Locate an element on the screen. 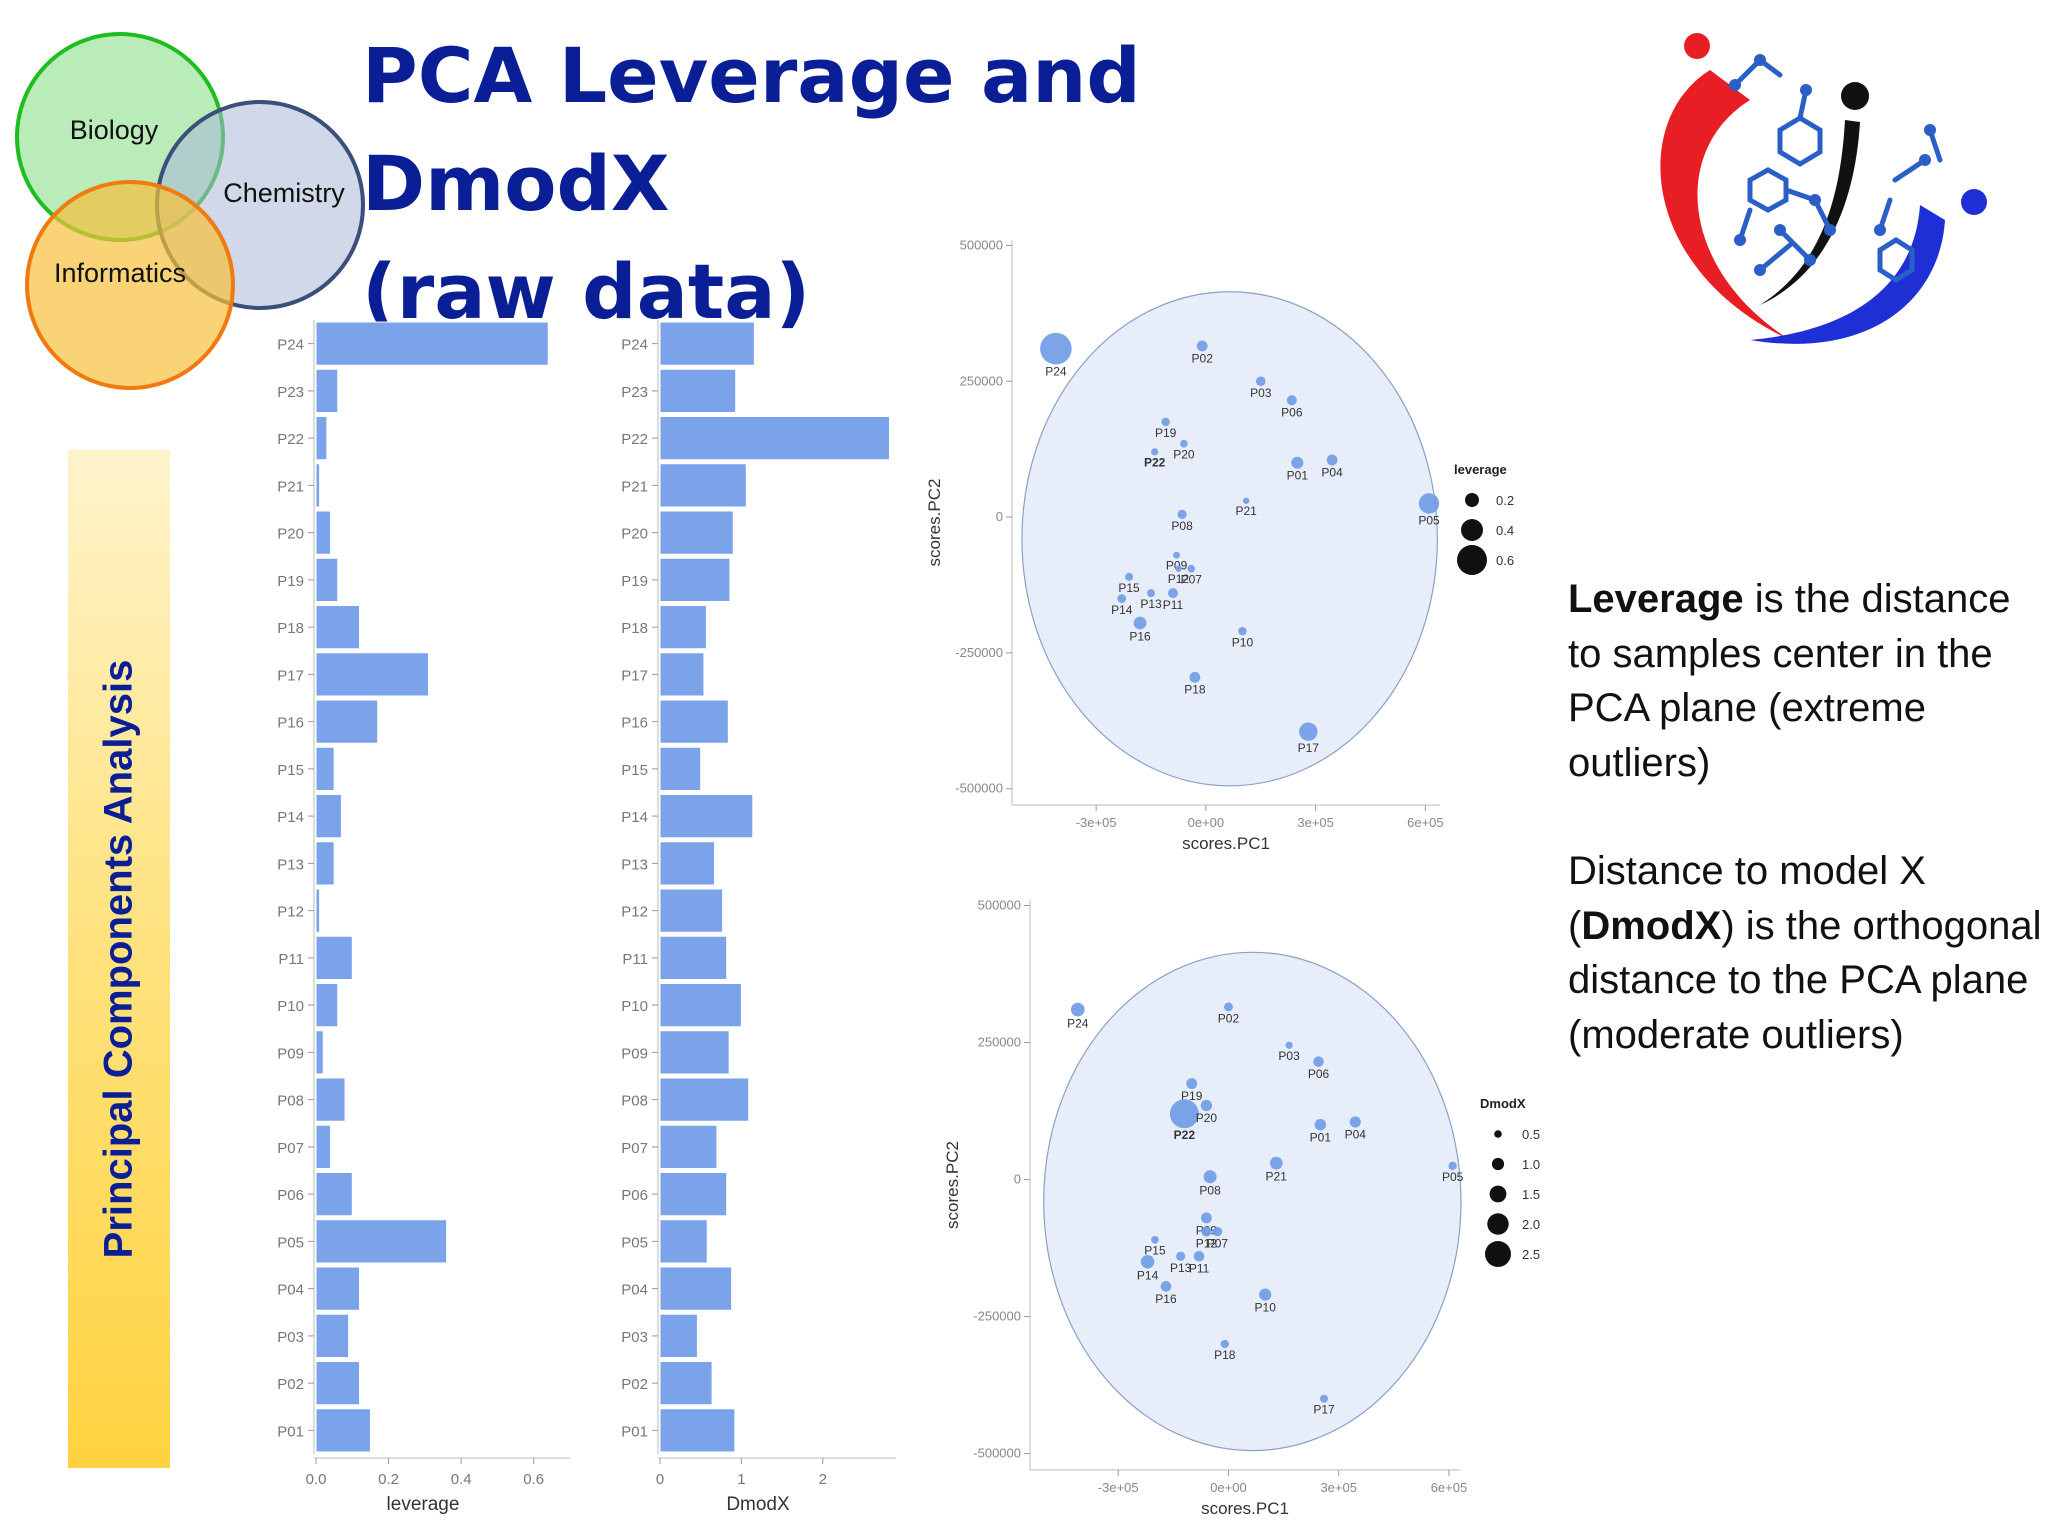 The width and height of the screenshot is (2048, 1538). size-legend-title: DmodX is located at coordinates (1503, 1103).